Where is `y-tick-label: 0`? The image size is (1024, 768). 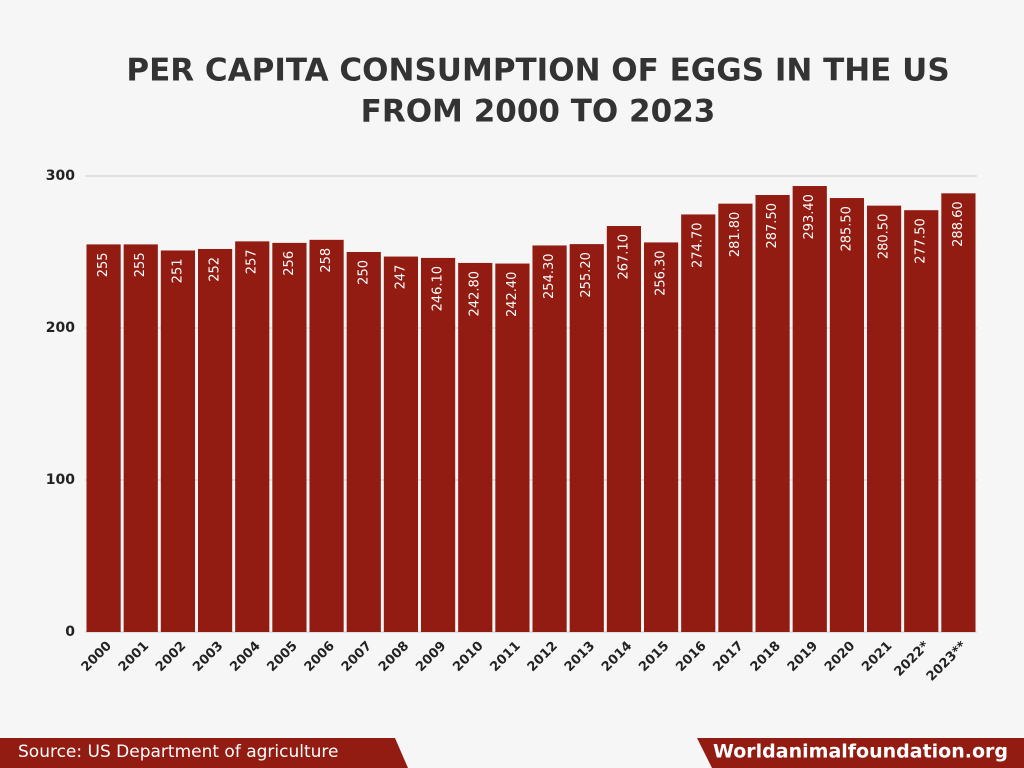 y-tick-label: 0 is located at coordinates (70, 632).